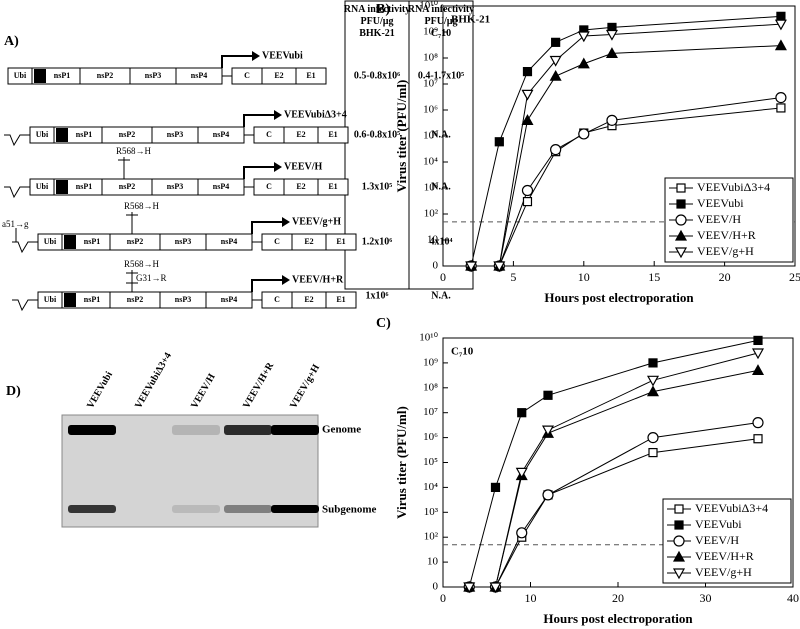  Describe the element at coordinates (151, 278) in the screenshot. I see `mutation-label: G31→R` at that location.